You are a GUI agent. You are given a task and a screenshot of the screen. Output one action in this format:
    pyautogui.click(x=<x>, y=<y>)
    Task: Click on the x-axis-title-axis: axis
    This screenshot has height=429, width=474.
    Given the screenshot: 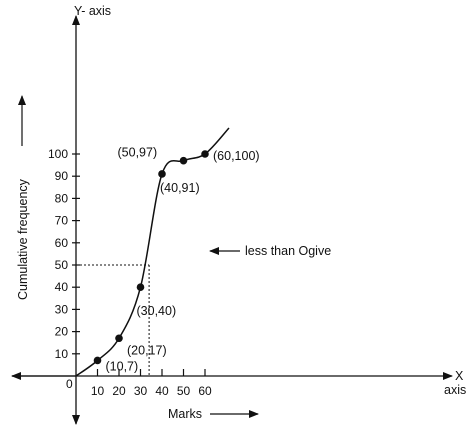 What is the action you would take?
    pyautogui.click(x=455, y=390)
    